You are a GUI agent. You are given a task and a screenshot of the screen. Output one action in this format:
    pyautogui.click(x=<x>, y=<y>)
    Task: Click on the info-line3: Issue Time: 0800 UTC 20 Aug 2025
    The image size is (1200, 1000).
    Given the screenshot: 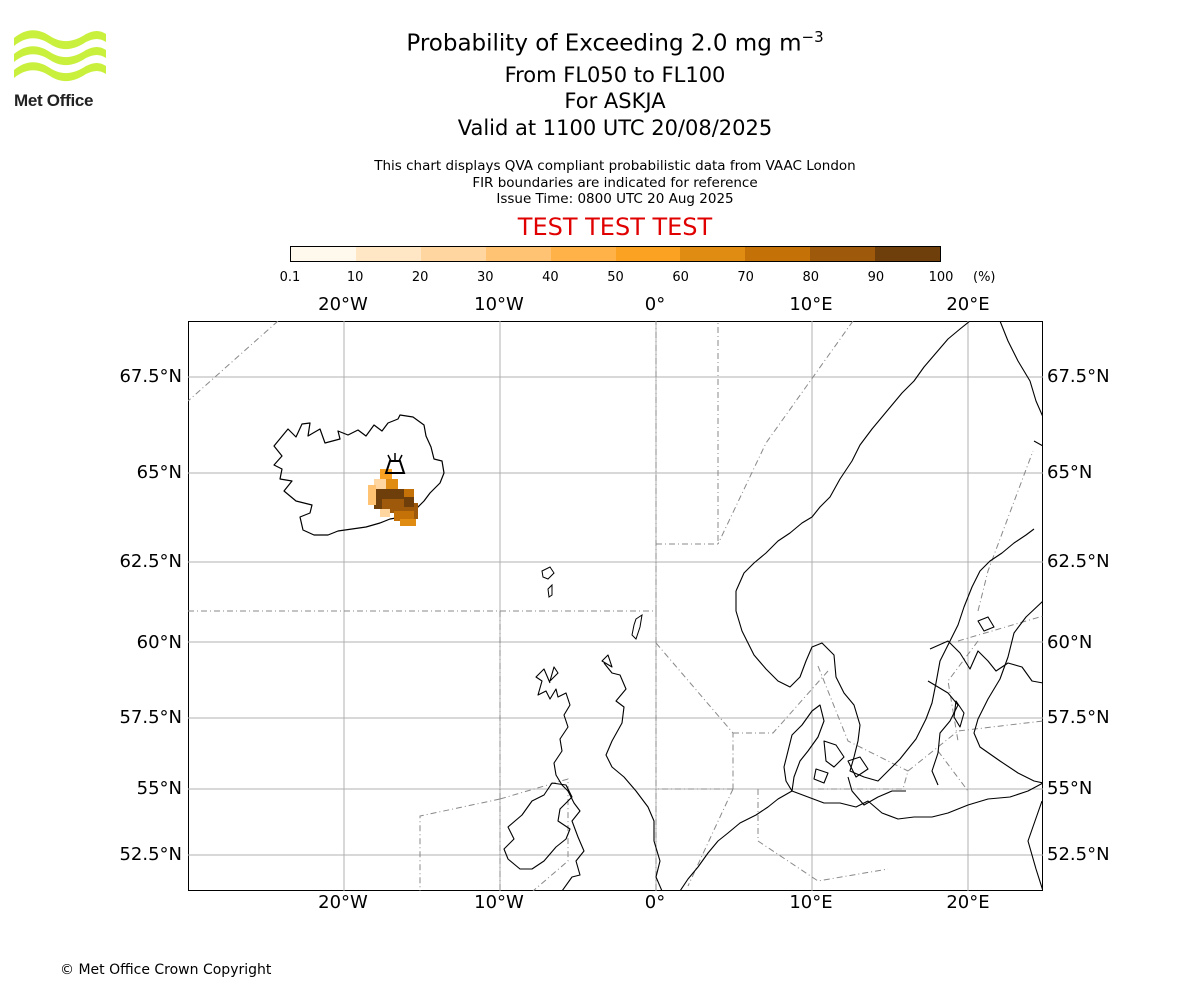 What is the action you would take?
    pyautogui.click(x=615, y=199)
    